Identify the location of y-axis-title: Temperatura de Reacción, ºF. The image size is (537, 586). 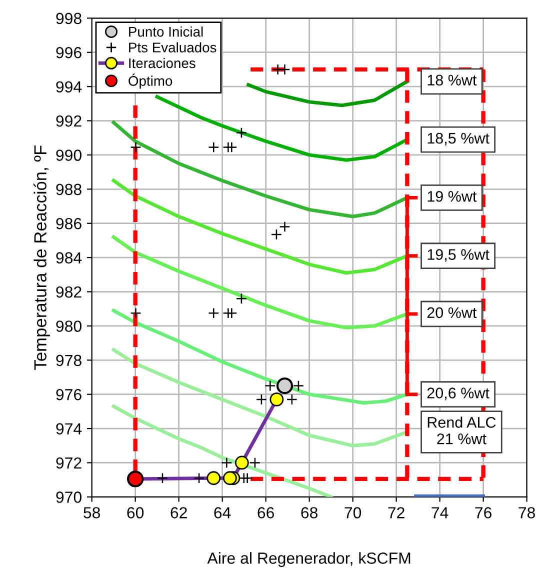
(42, 258).